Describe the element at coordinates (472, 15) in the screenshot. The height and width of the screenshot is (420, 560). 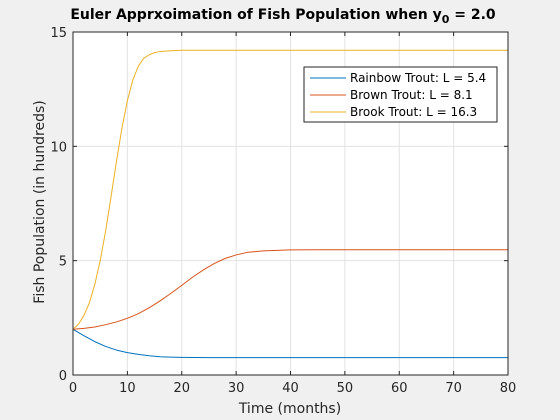
I see `title-suffix: = 2.0` at that location.